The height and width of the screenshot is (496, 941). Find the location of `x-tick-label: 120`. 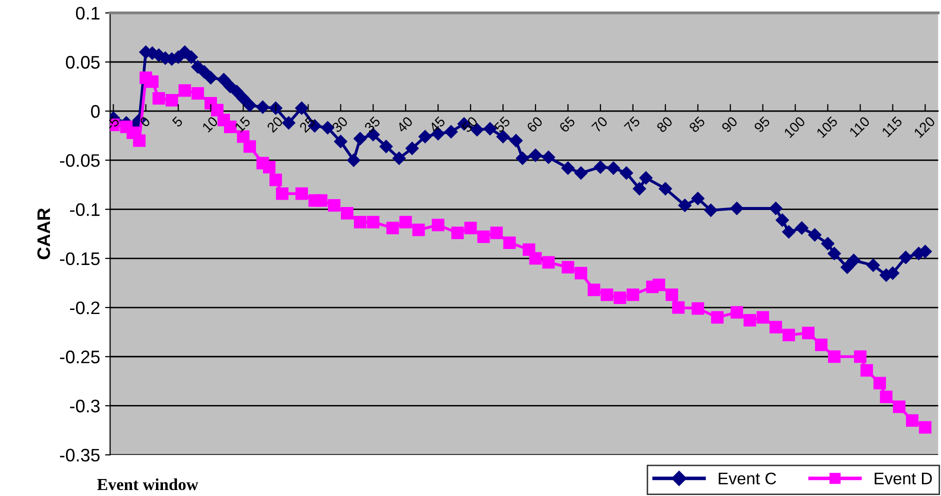

x-tick-label: 120 is located at coordinates (924, 127).